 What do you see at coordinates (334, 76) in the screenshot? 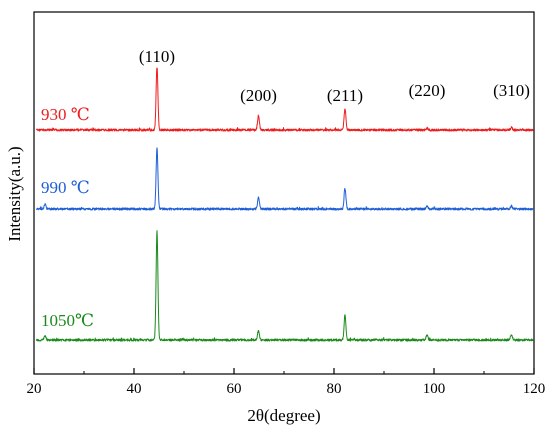
I see `peak-labels: (110) (200) (211) (220) (310)` at bounding box center [334, 76].